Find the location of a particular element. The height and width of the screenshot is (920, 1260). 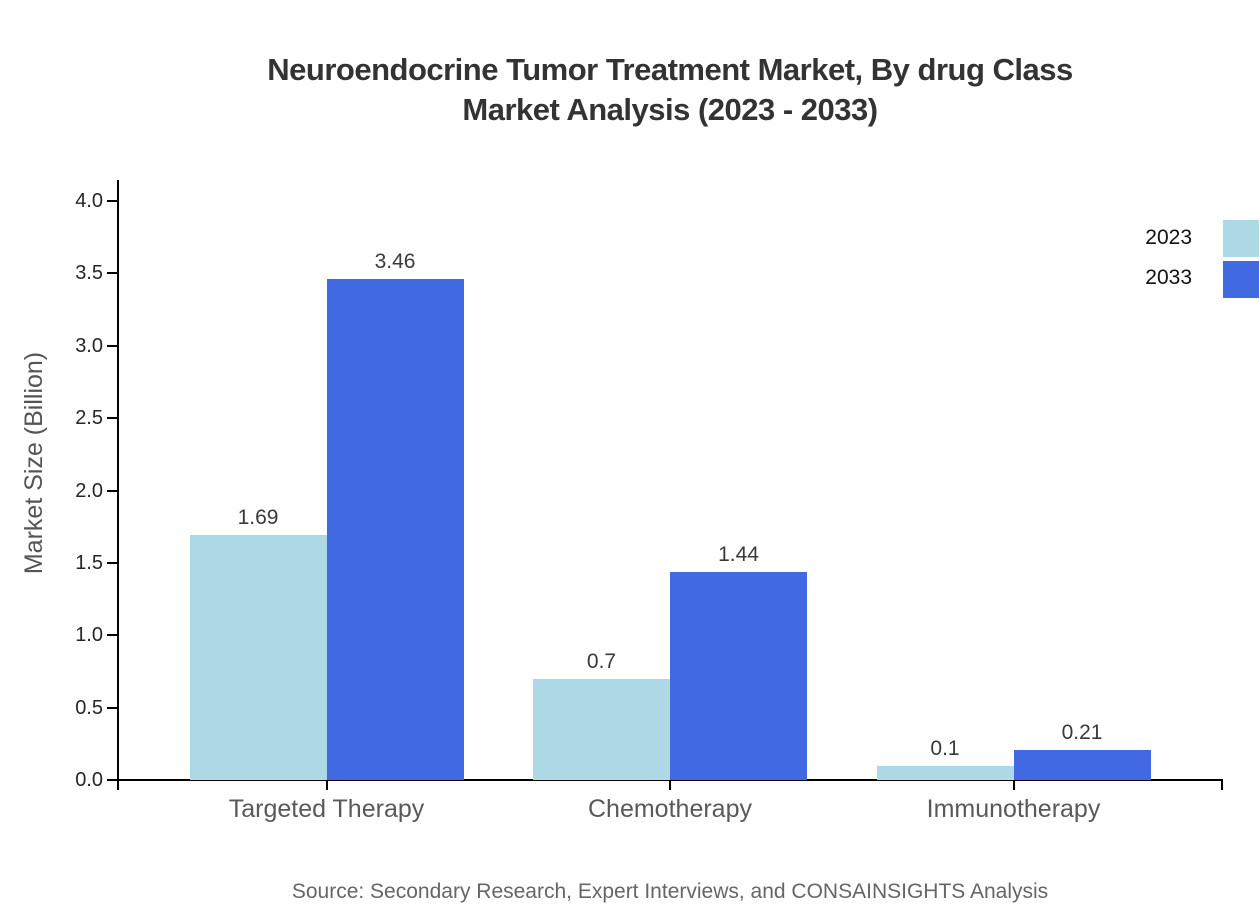

bar-2033-targeted-therapy is located at coordinates (395, 529).